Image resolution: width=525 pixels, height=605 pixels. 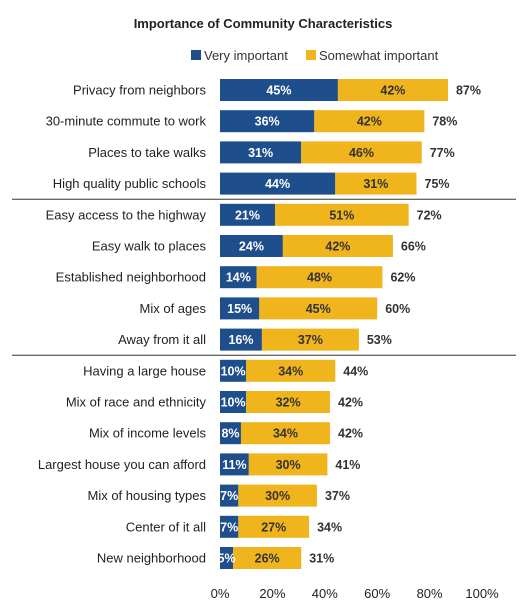 What do you see at coordinates (275, 308) in the screenshot?
I see `bar-row: Mix of ages 15% 45% 60%` at bounding box center [275, 308].